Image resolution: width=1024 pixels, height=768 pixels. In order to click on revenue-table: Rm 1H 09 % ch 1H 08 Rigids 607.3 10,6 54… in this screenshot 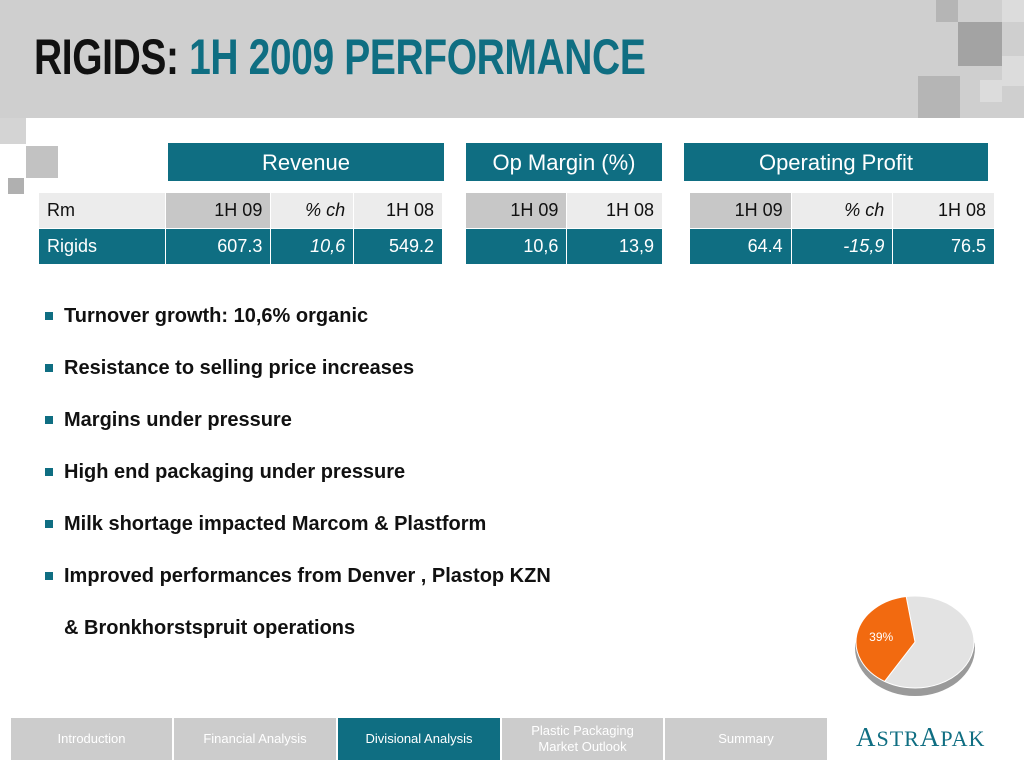, I will do `click(240, 228)`.